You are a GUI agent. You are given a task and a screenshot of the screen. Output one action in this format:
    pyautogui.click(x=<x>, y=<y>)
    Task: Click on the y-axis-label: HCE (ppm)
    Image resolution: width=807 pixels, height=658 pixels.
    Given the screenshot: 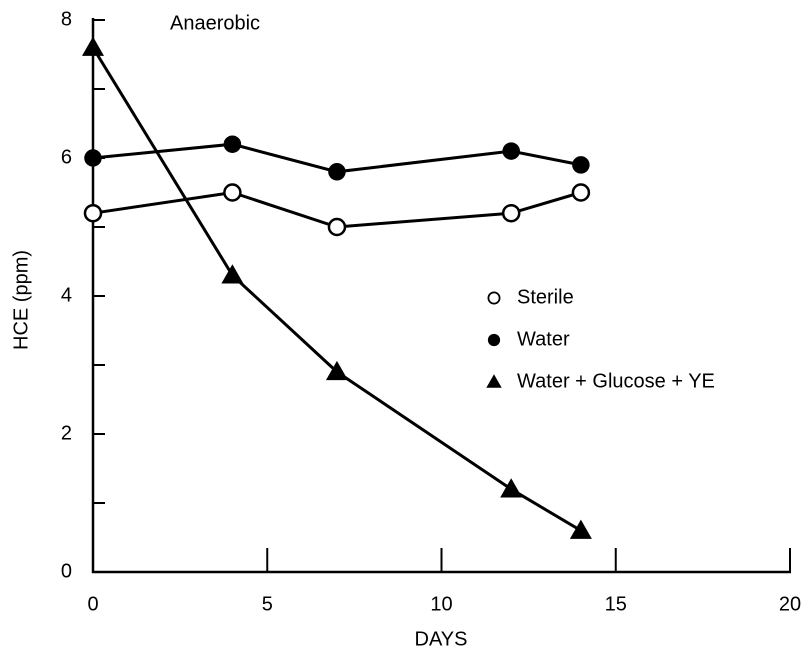 What is the action you would take?
    pyautogui.click(x=21, y=300)
    